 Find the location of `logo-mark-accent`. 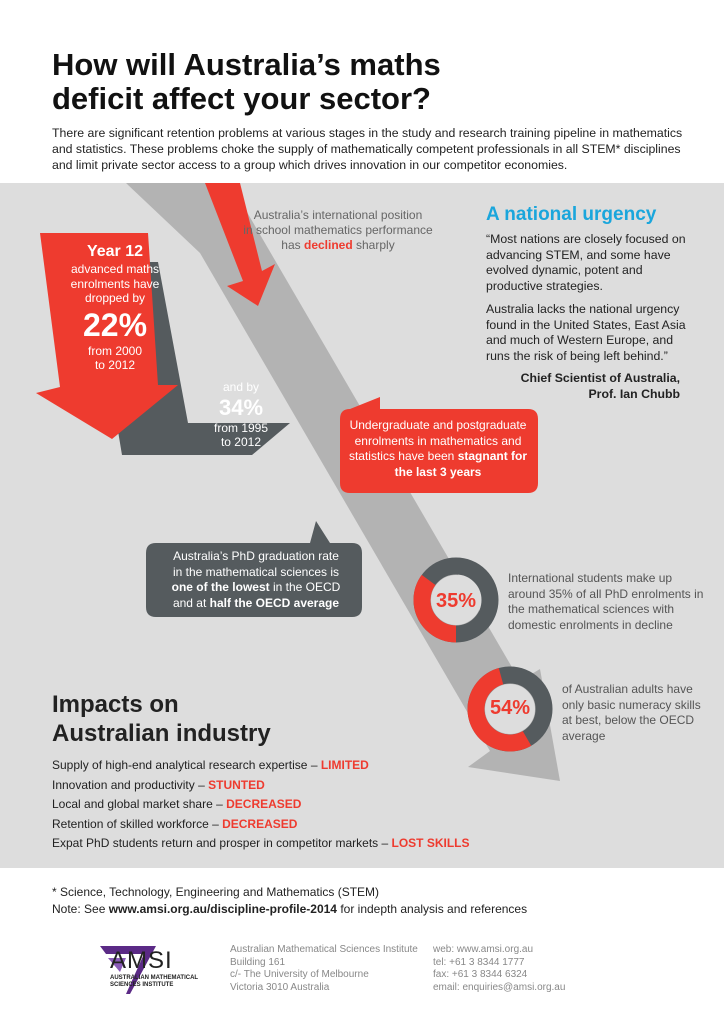

logo-mark-accent is located at coordinates (117, 965).